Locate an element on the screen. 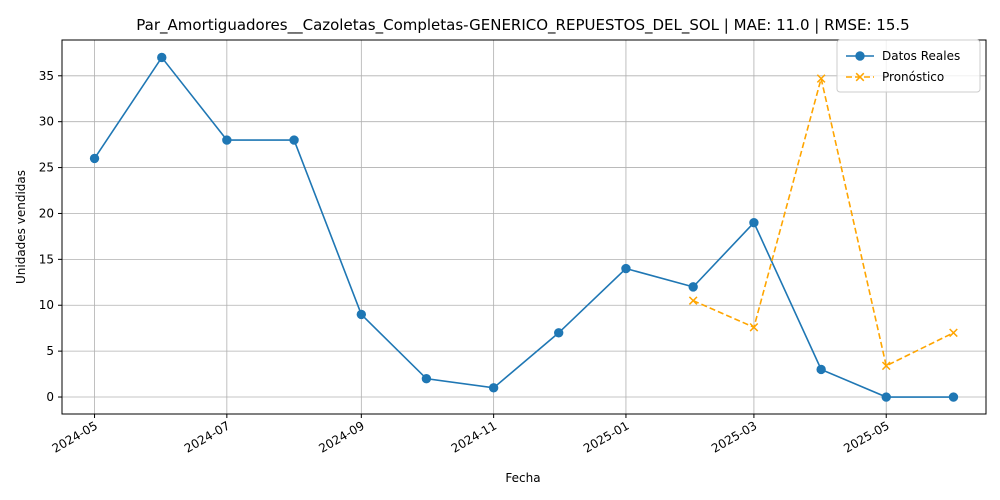 This screenshot has width=1000, height=500. legend-label: Pronóstico is located at coordinates (913, 77).